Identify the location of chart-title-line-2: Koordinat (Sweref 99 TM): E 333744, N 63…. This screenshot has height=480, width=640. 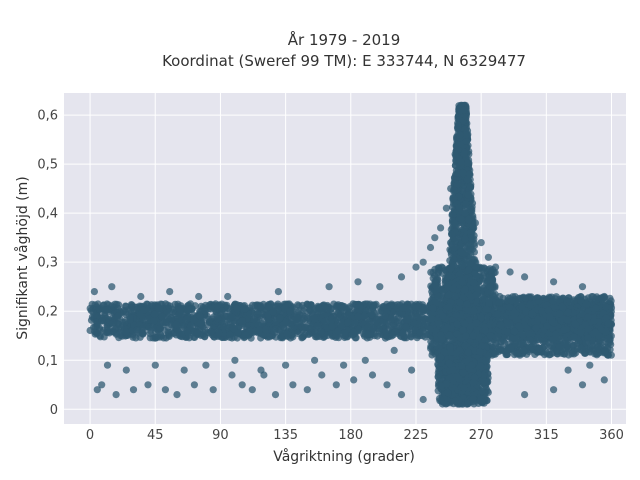
(344, 61).